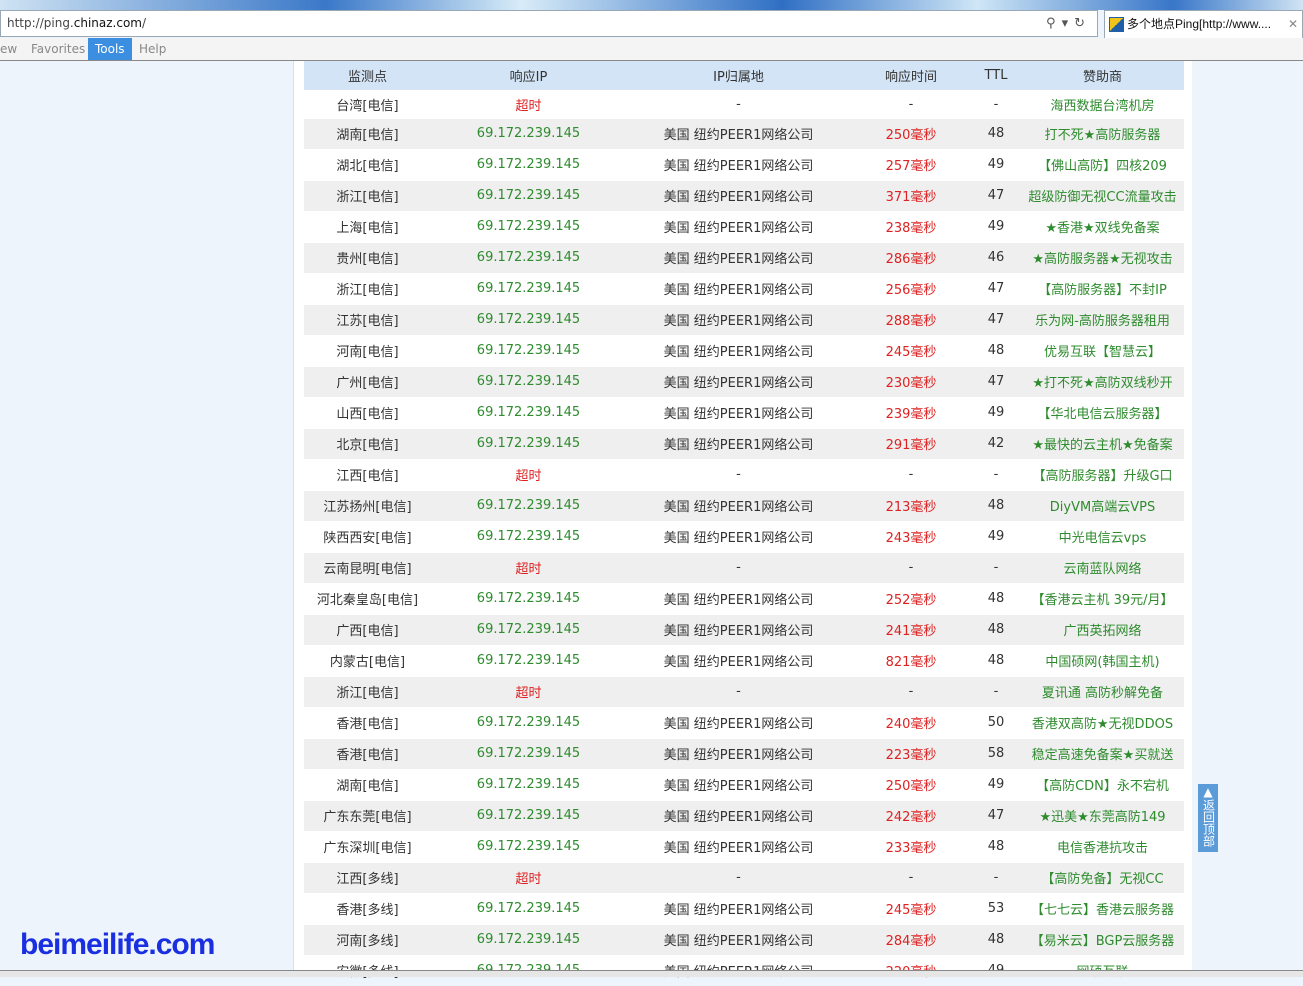  I want to click on cell-response-time: 257毫秒, so click(911, 164).